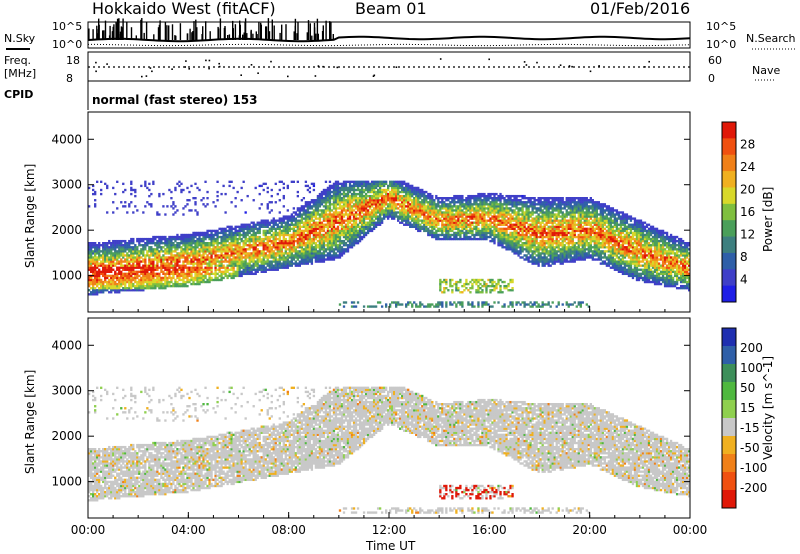  I want to click on noise-bottom-right: 10^0, so click(721, 44).